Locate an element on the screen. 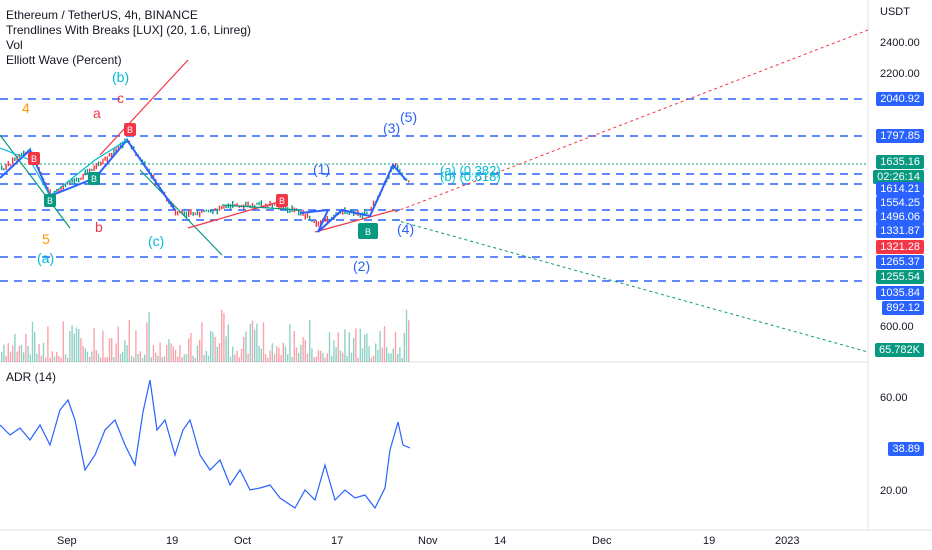  adr-indicator-label: ADR (14) is located at coordinates (31, 377).